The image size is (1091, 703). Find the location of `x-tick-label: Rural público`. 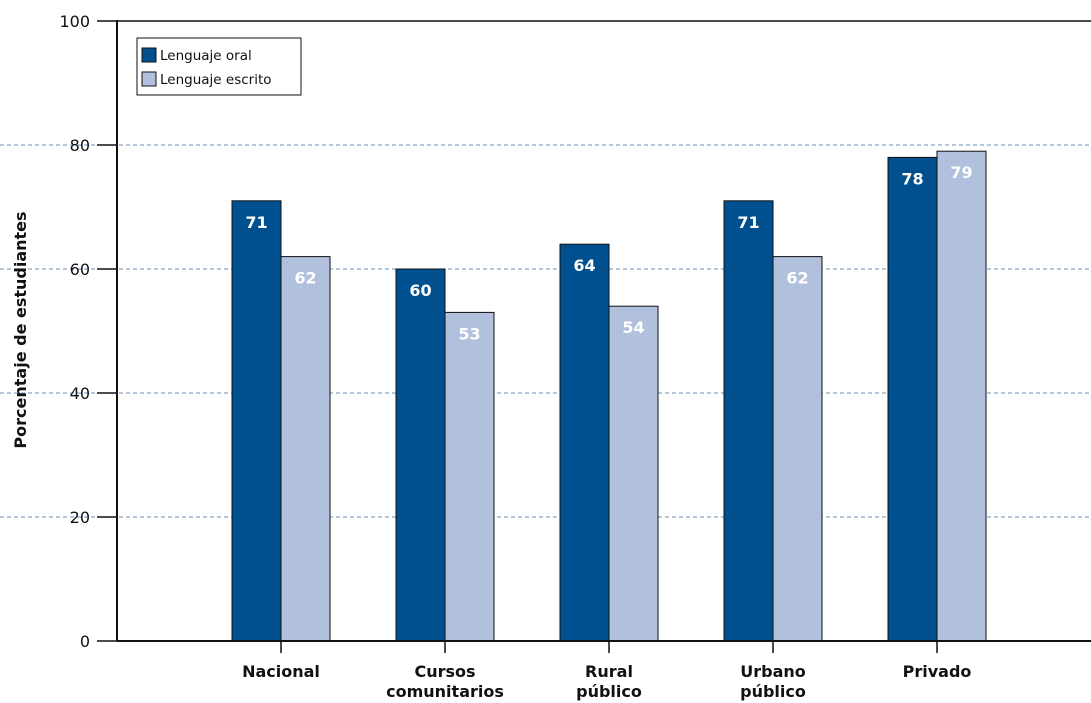

x-tick-label: Rural público is located at coordinates (609, 681).